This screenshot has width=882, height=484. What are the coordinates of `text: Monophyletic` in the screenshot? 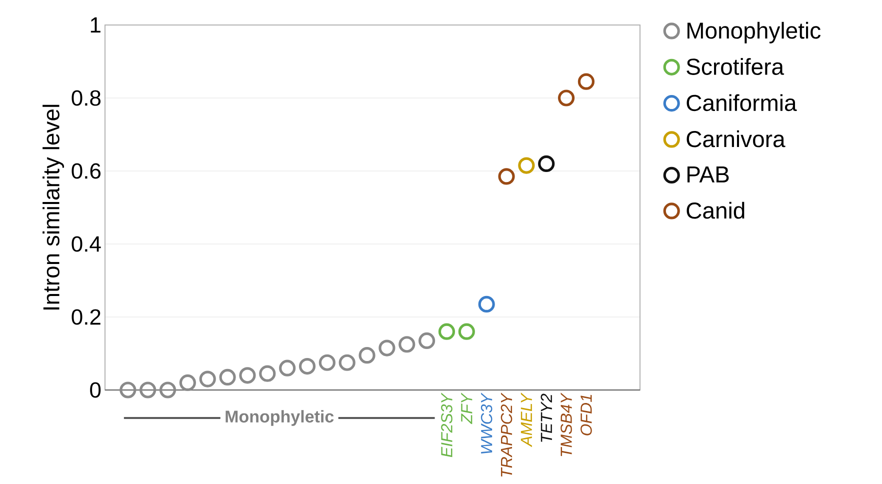 It's located at (280, 418).